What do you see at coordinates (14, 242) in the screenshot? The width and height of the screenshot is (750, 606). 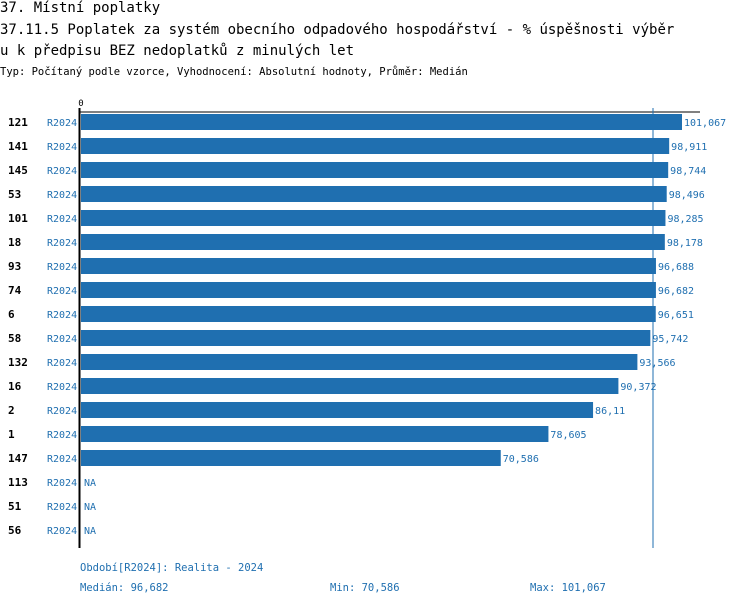 I see `row-id-label: 18` at bounding box center [14, 242].